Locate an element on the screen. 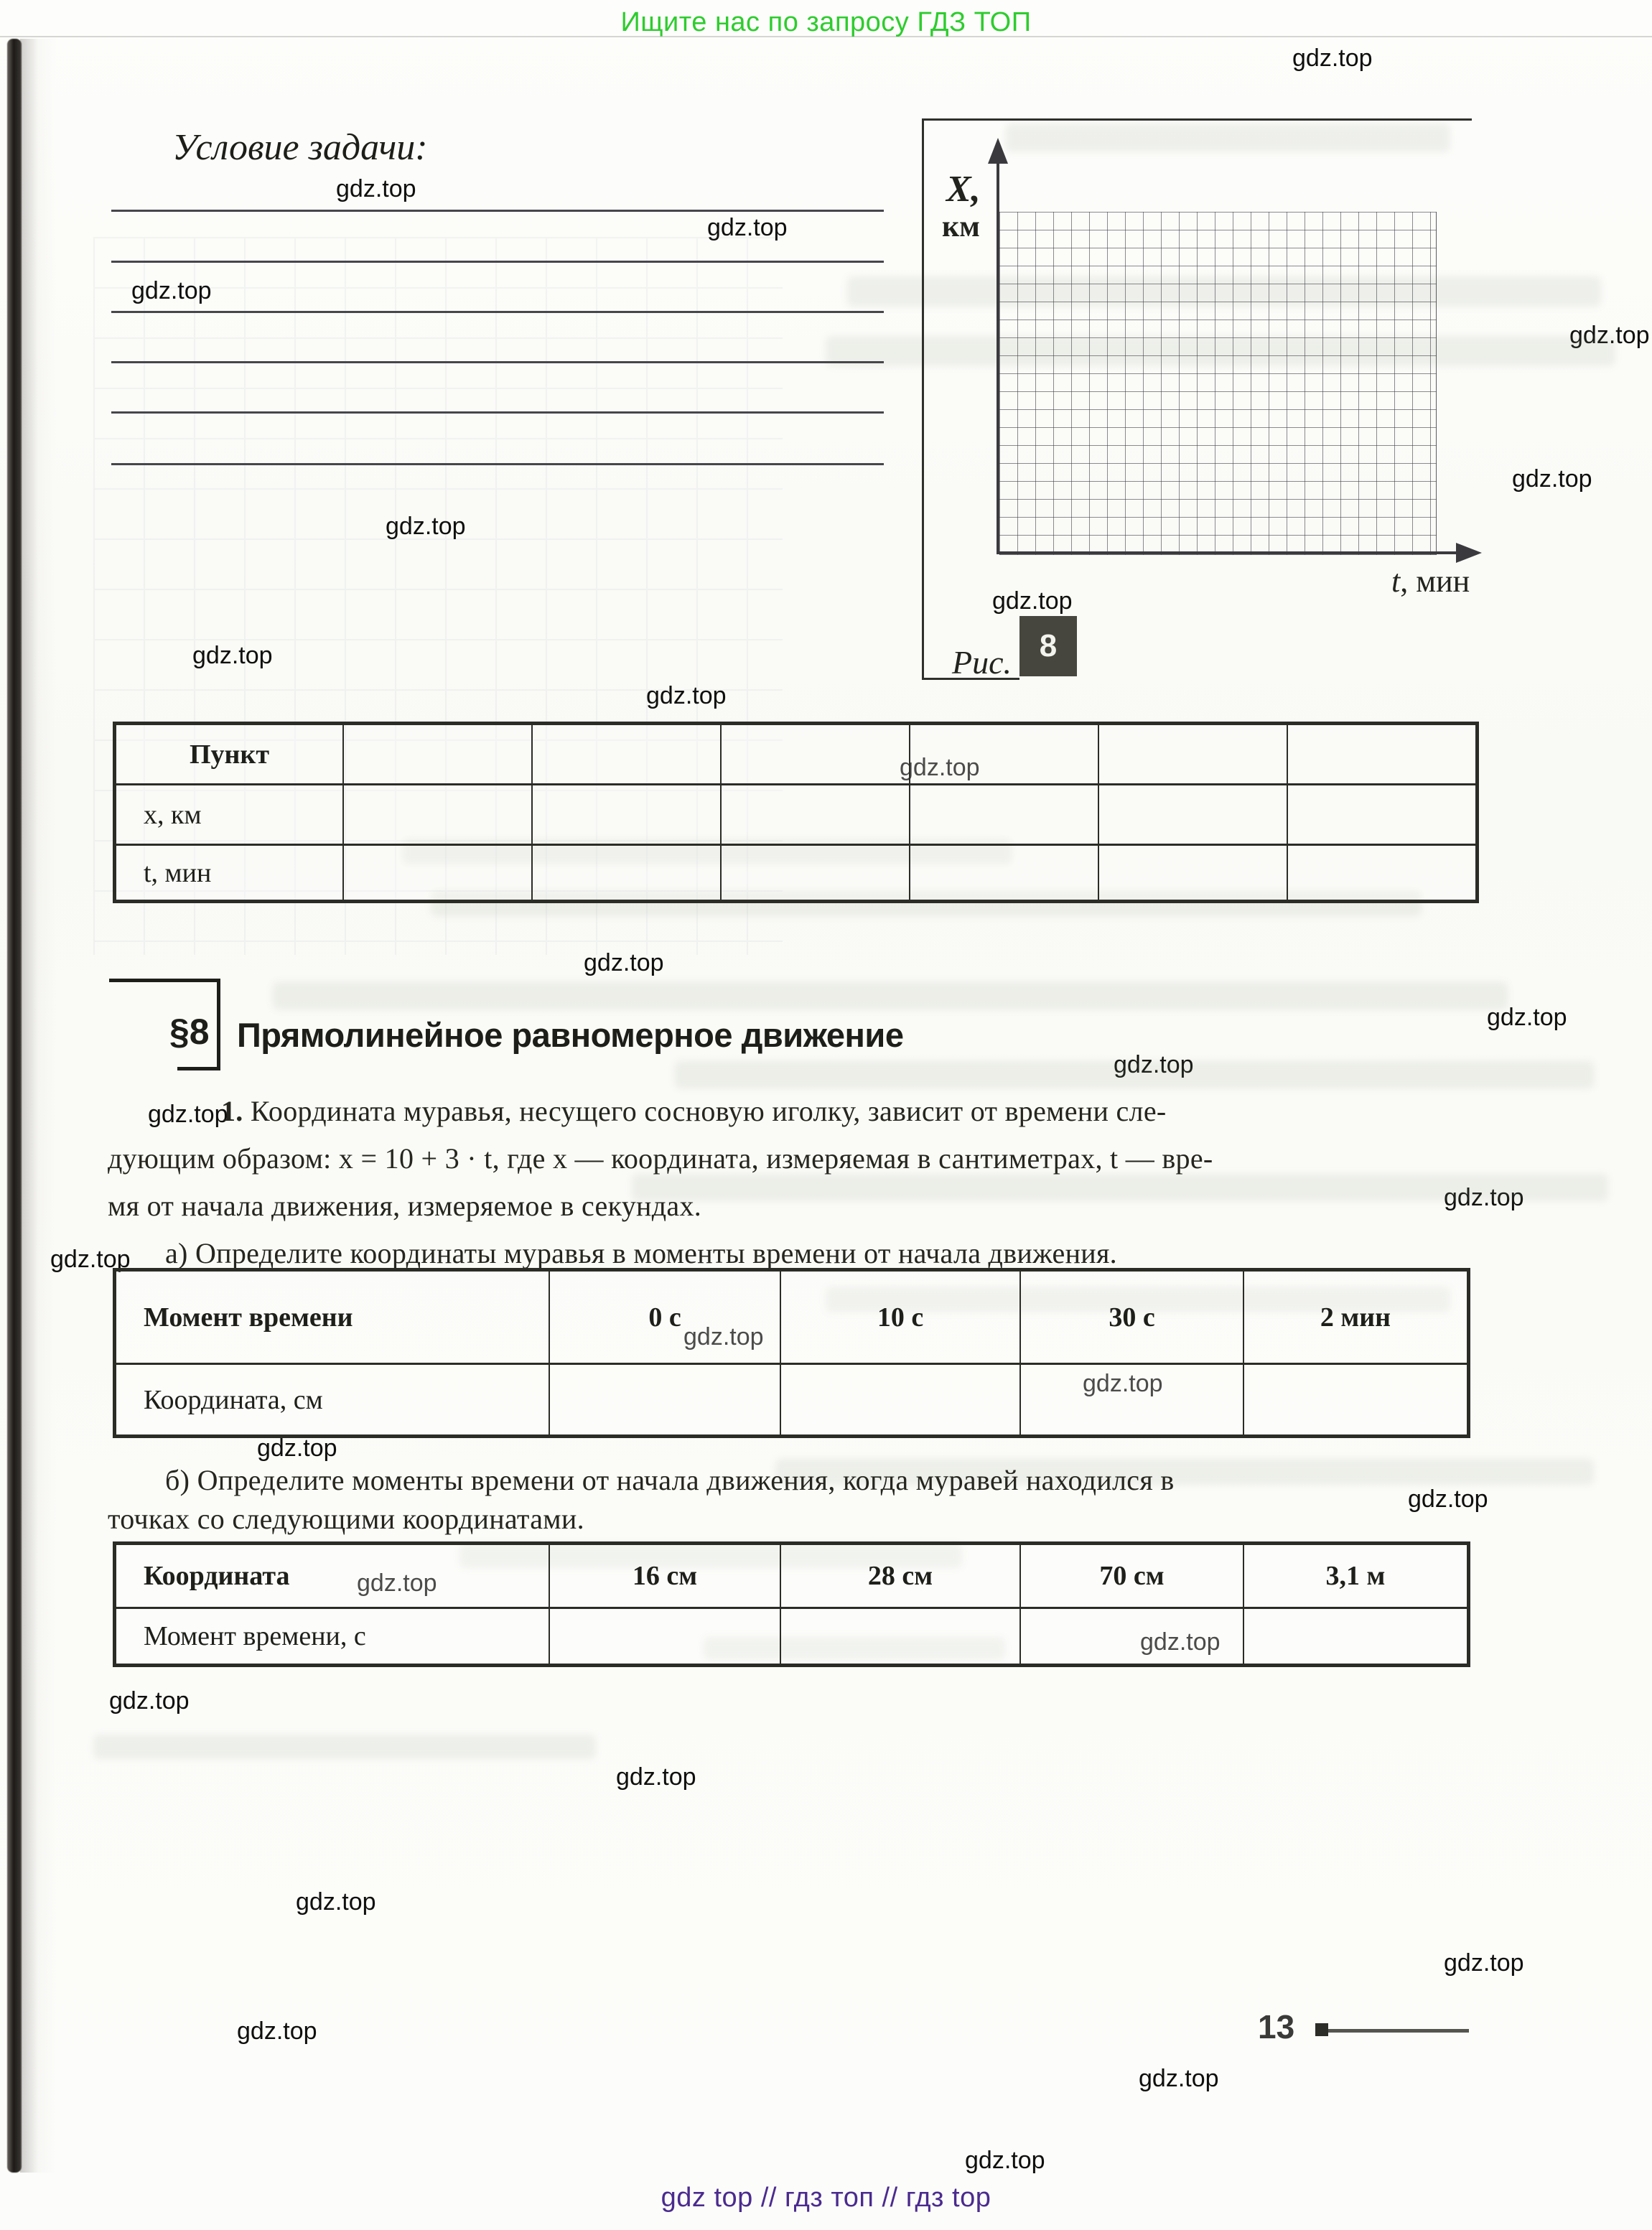 The image size is (1652, 2230). y-axis-label: X, is located at coordinates (963, 190).